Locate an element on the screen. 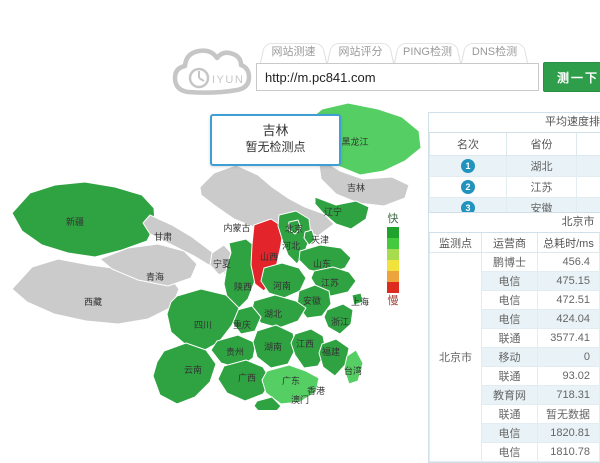 This screenshot has height=463, width=600. isp-col-header: 运营商 is located at coordinates (510, 243).